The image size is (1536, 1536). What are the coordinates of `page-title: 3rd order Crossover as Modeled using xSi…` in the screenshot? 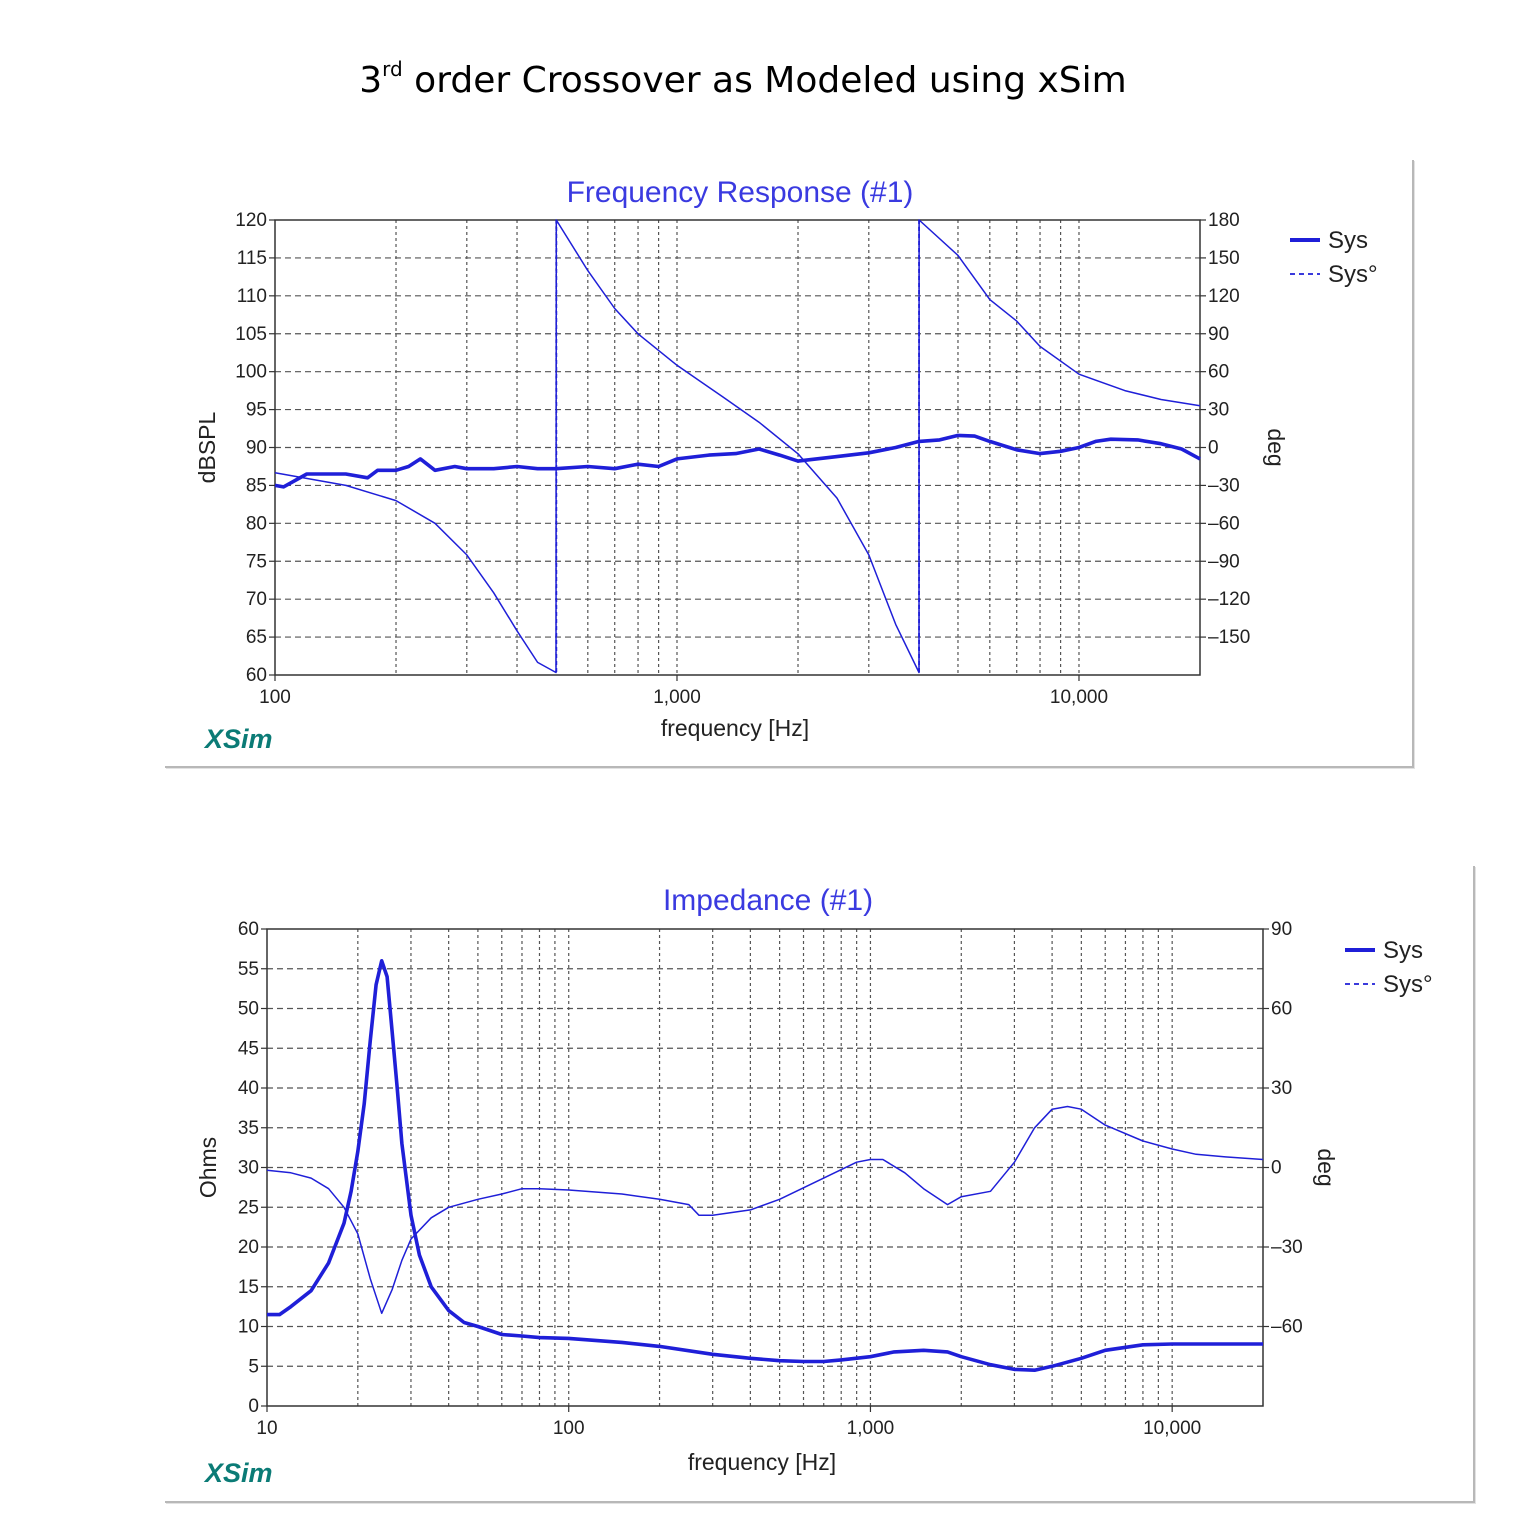 It's located at (743, 79).